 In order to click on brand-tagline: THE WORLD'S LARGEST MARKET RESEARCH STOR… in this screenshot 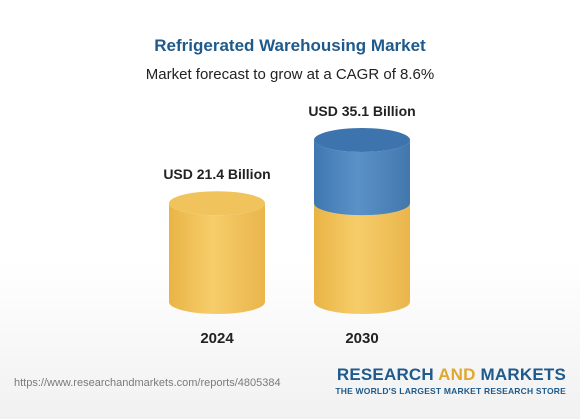, I will do `click(450, 391)`.